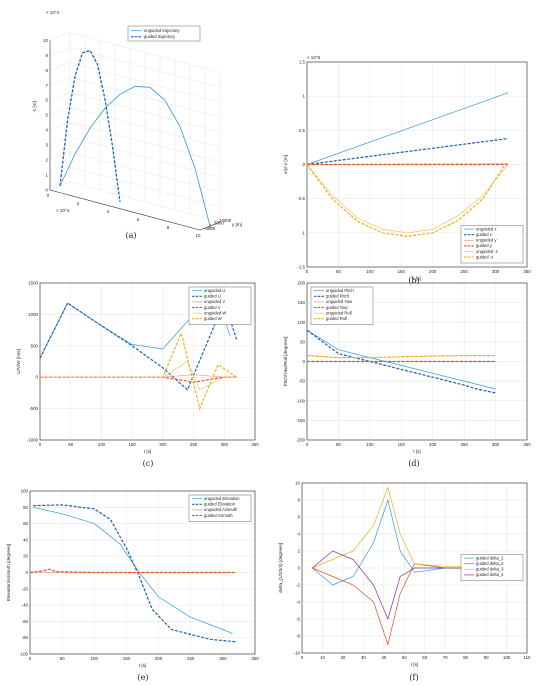  What do you see at coordinates (303, 232) in the screenshot?
I see `y-tick-label: -1` at bounding box center [303, 232].